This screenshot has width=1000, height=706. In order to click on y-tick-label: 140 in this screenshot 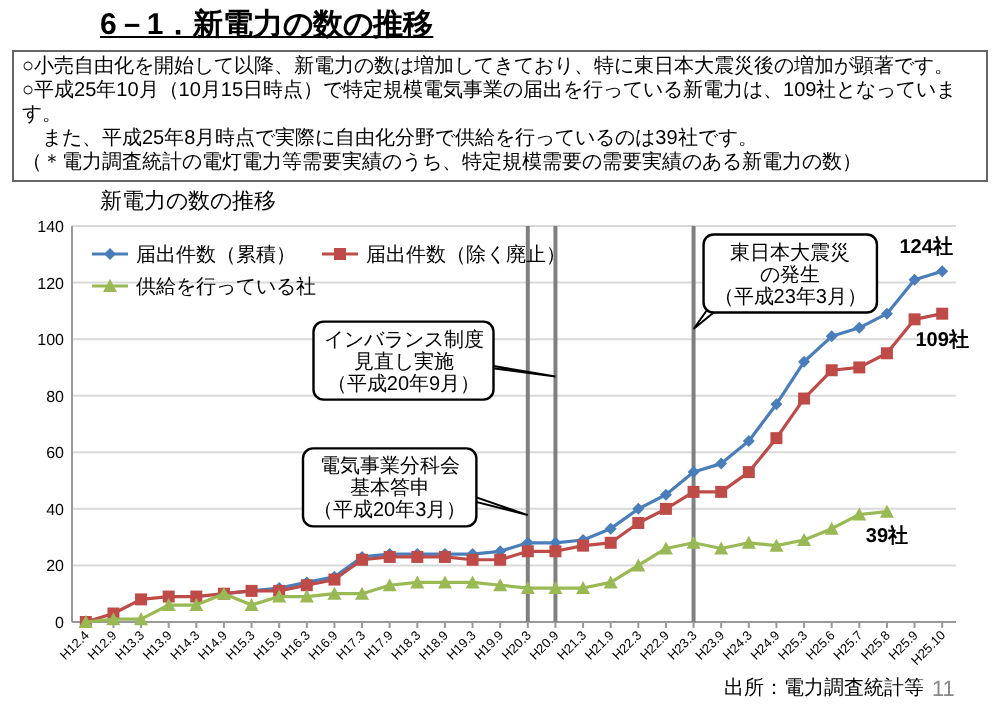, I will do `click(51, 227)`.